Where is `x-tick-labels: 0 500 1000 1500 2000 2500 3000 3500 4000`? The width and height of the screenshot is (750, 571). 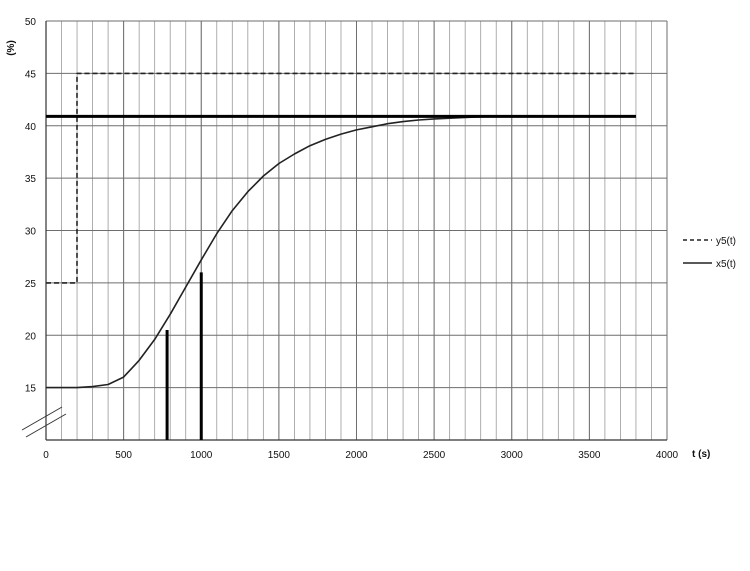
x-tick-labels: 0 500 1000 1500 2000 2500 3000 3500 4000 is located at coordinates (360, 455).